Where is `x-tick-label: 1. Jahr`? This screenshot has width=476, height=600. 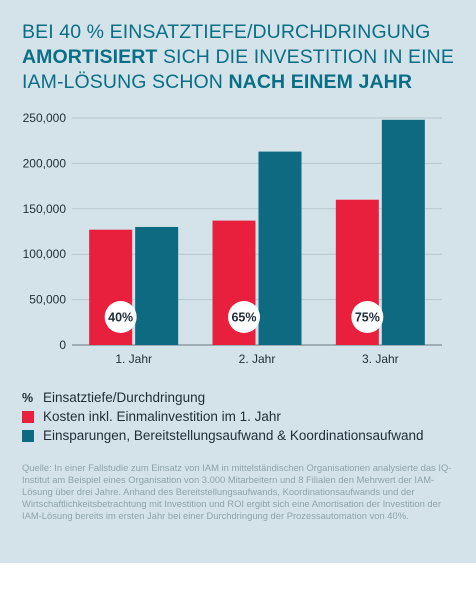
x-tick-label: 1. Jahr is located at coordinates (133, 359).